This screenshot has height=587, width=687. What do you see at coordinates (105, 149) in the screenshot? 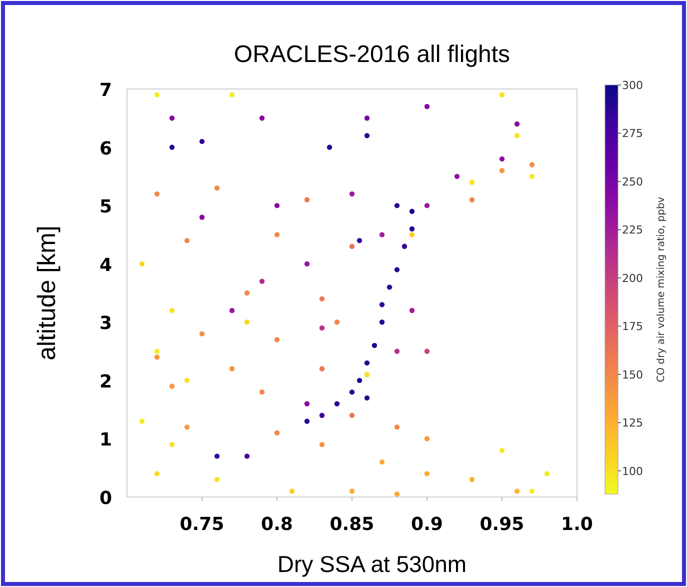
I see `y-tick-label: 6` at bounding box center [105, 149].